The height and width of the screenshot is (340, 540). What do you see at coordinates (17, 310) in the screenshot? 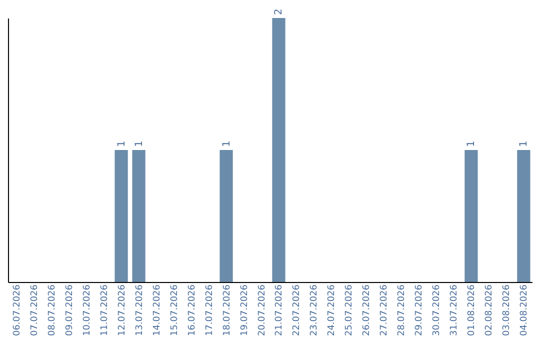
I see `x-tick-label: 06.07.2026` at bounding box center [17, 310].